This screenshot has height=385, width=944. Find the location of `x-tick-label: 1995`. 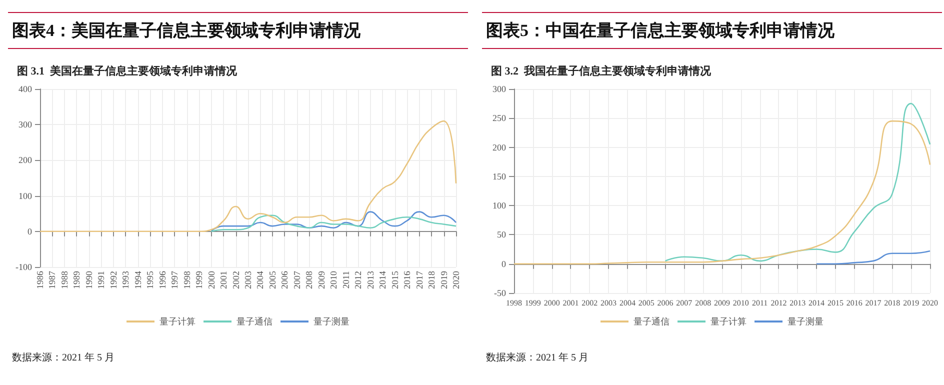

x-tick-label: 1995 is located at coordinates (150, 279).